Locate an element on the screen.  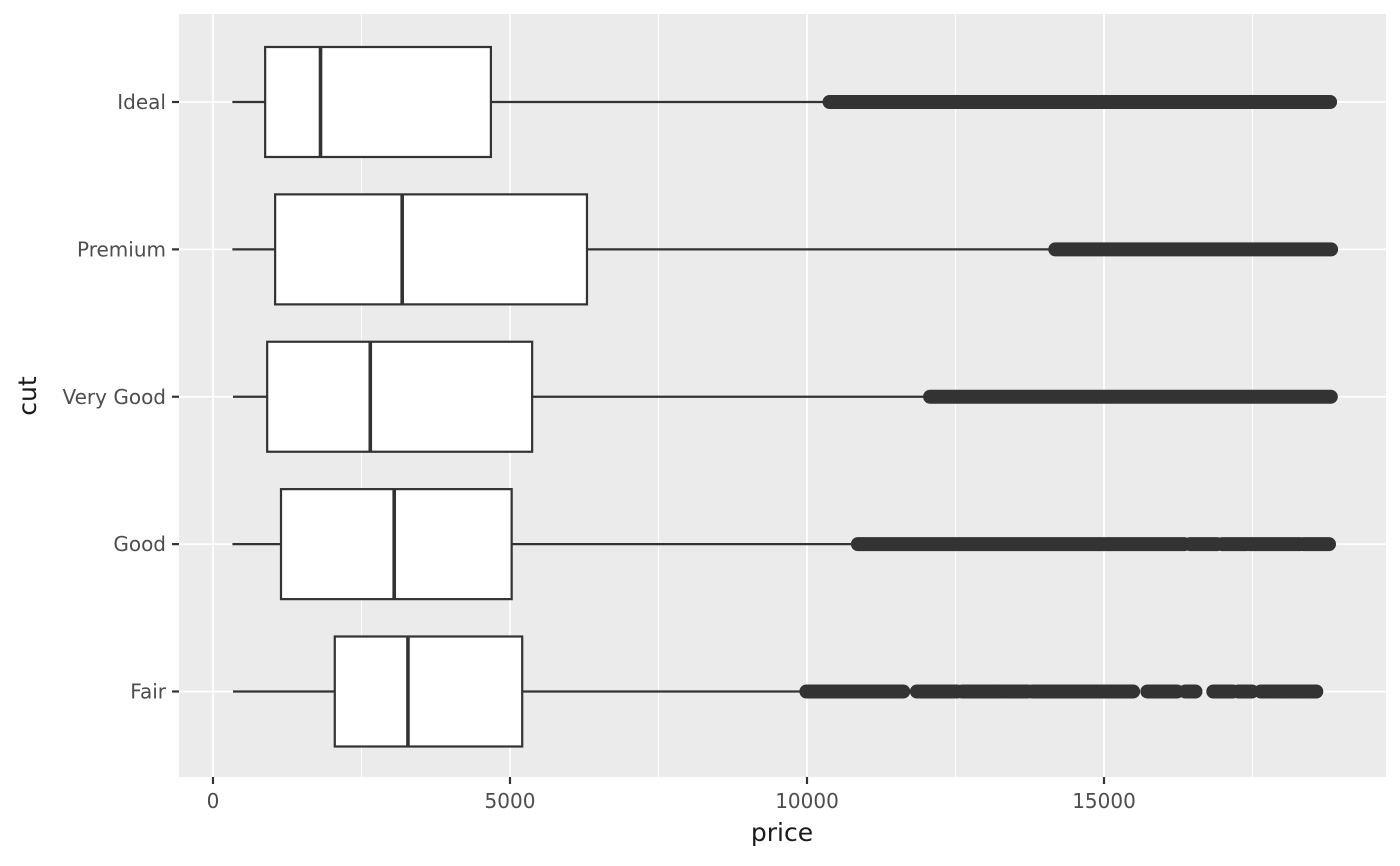
y-tick-label-fair: Fair is located at coordinates (148, 692).